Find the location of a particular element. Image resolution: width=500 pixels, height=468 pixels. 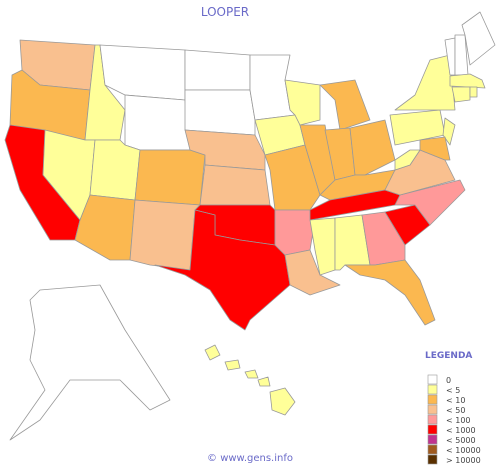

map-title: LOOPER is located at coordinates (225, 12).